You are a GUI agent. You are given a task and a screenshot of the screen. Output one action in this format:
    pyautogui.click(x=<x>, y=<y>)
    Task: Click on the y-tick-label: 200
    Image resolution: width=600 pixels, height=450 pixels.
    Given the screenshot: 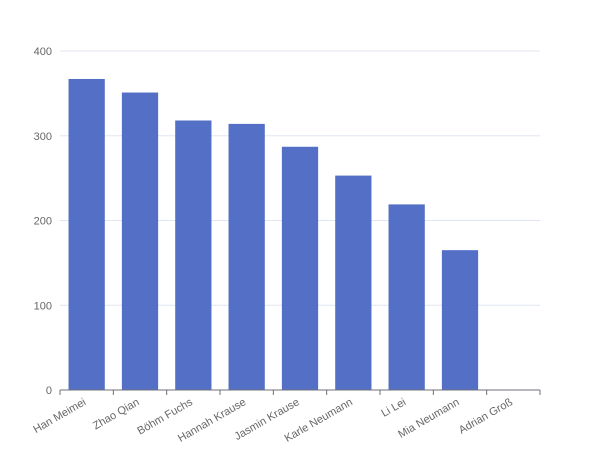 What is the action you would take?
    pyautogui.click(x=43, y=222)
    